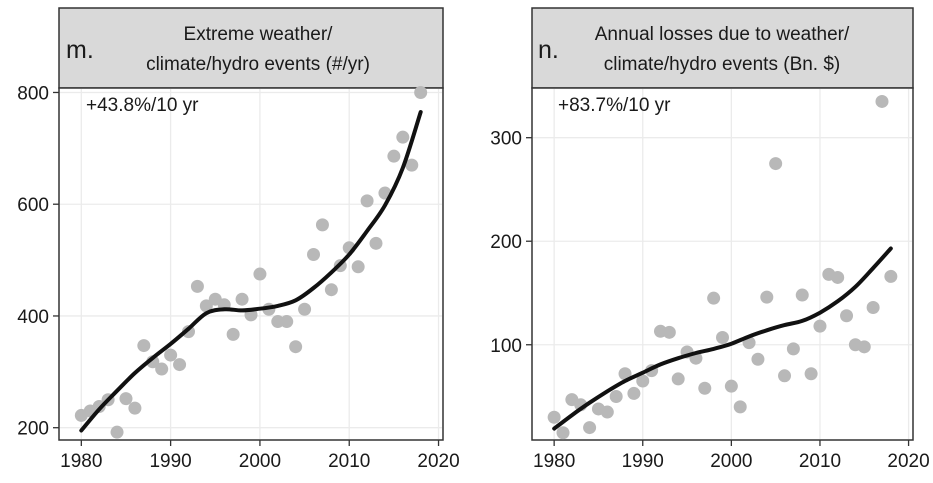  I want to click on panel-n-point-2006, so click(785, 376).